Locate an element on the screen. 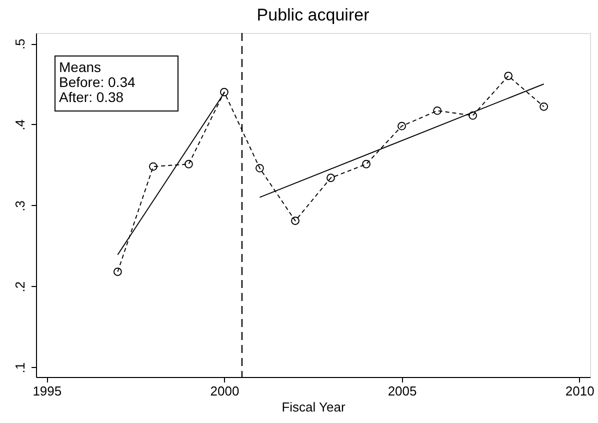 The image size is (598, 423). x-tick-label: 2010 is located at coordinates (579, 391).